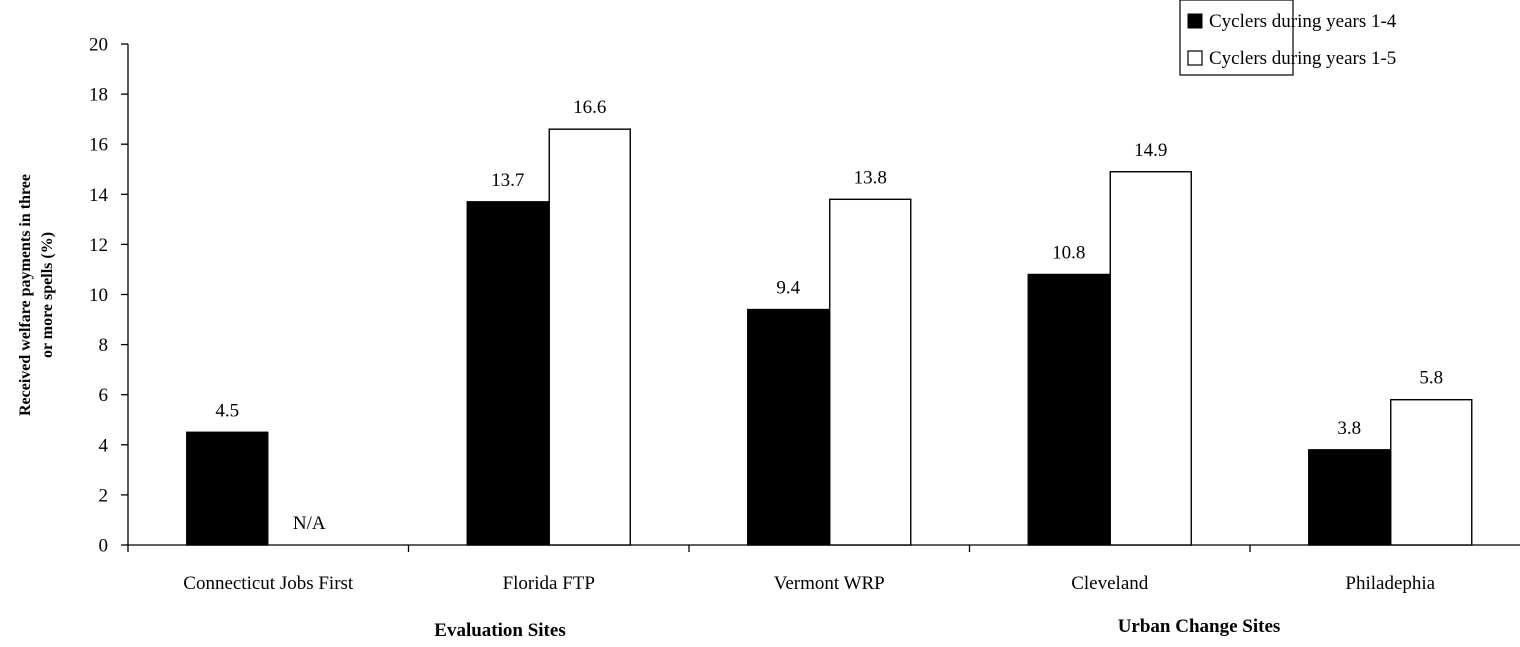 The width and height of the screenshot is (1520, 647). Describe the element at coordinates (104, 495) in the screenshot. I see `y-tick-label: 2` at that location.